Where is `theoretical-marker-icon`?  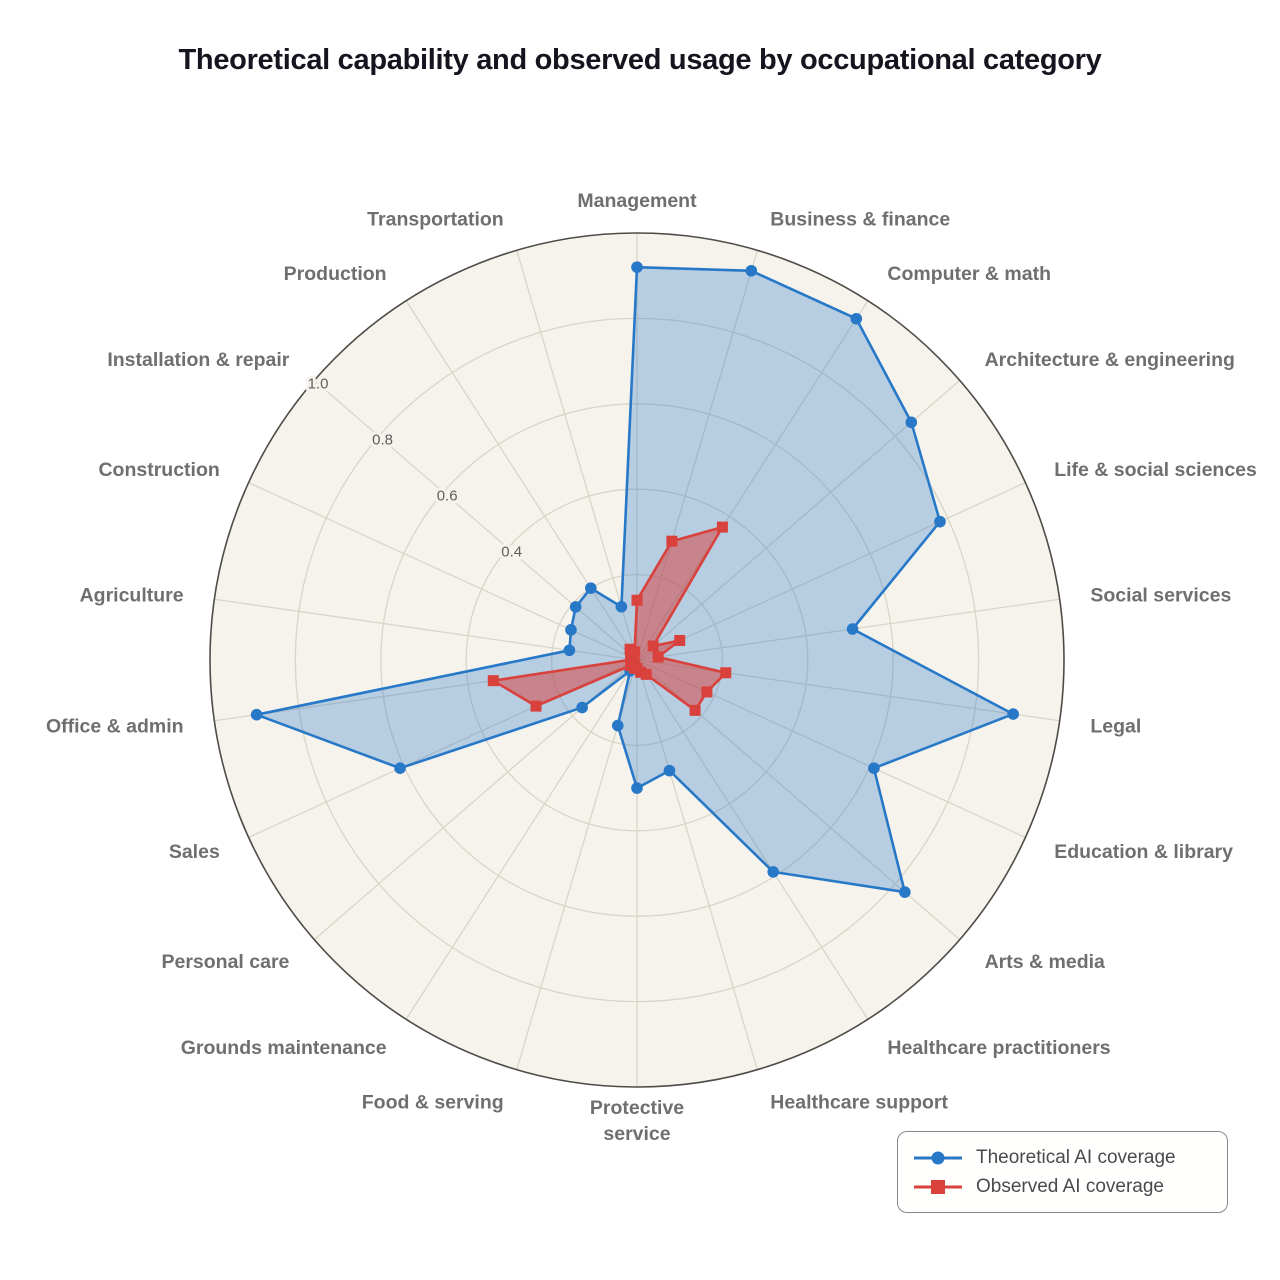
theoretical-marker-icon is located at coordinates (938, 1157).